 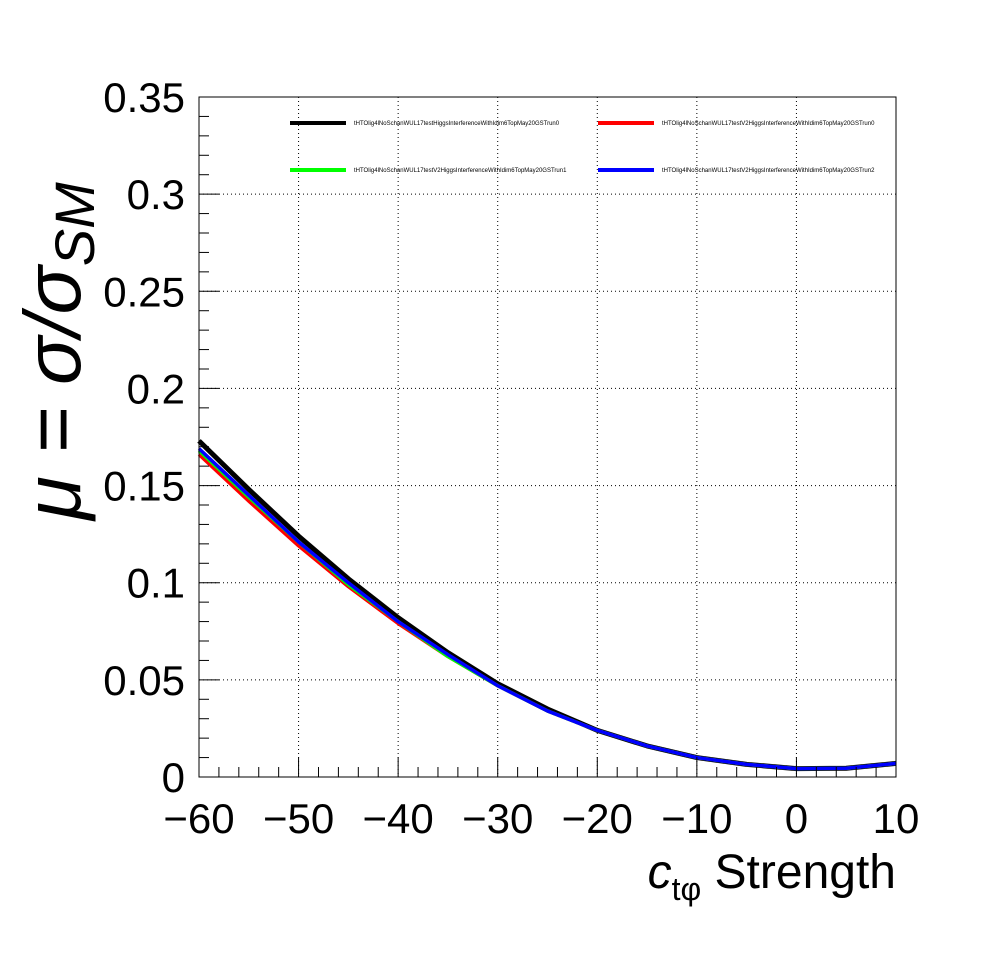 What do you see at coordinates (144, 486) in the screenshot?
I see `y-tick-label: 0.15` at bounding box center [144, 486].